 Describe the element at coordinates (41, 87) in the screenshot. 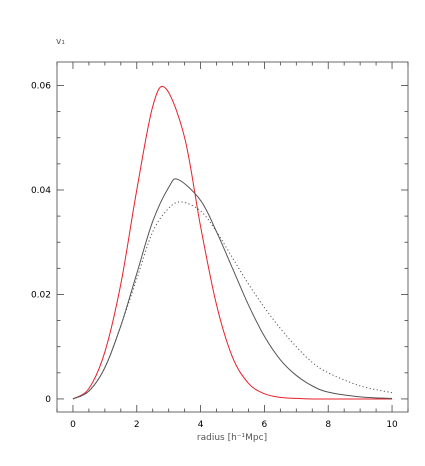

I see `y-tick-label: 0.06` at that location.